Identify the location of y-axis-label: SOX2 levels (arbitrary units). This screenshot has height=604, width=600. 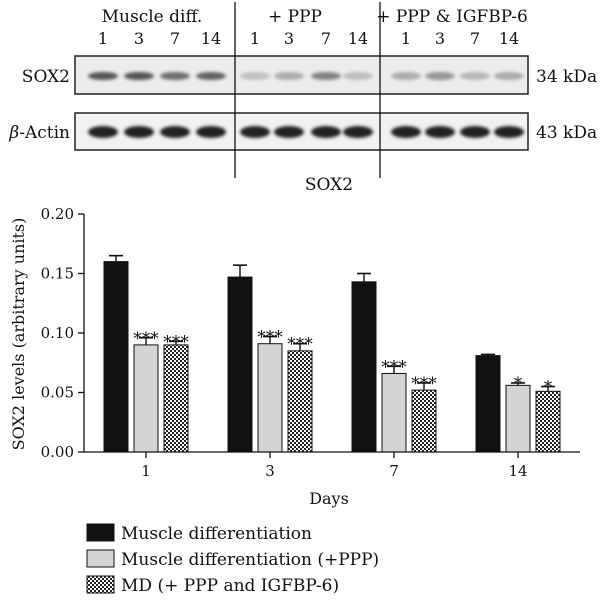
(18, 334).